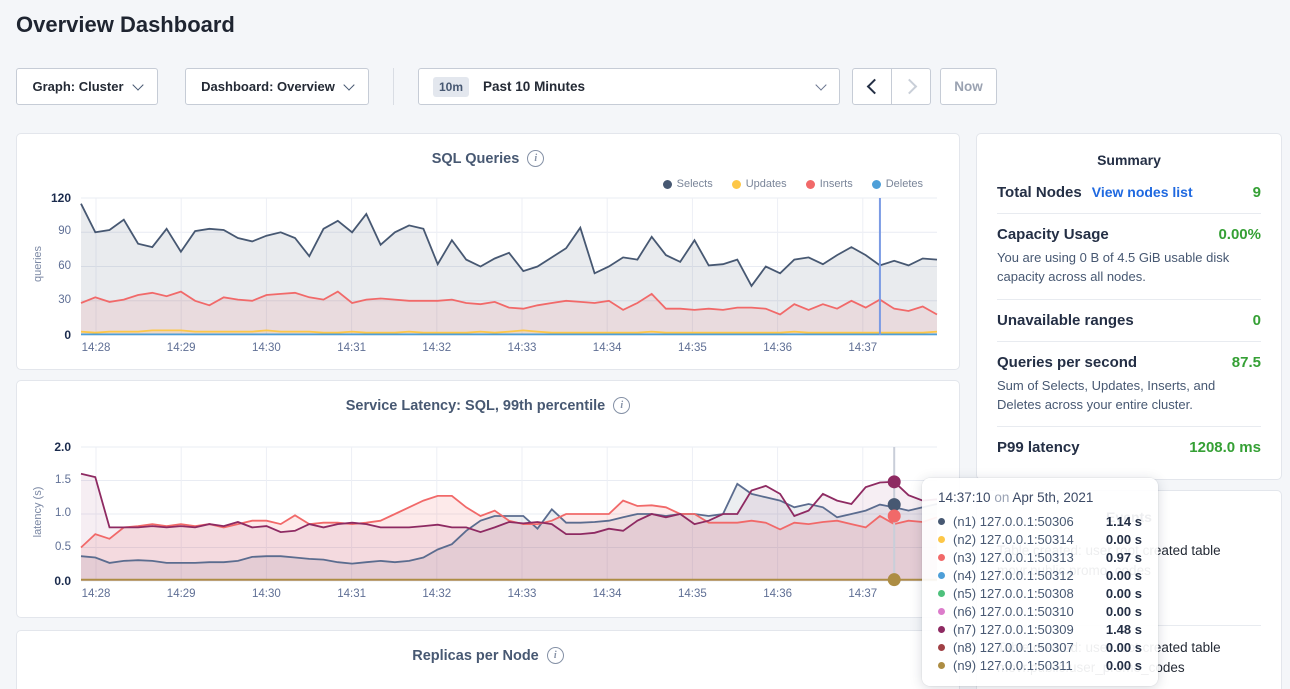  I want to click on time-range-label: Past 10 Minutes, so click(534, 86).